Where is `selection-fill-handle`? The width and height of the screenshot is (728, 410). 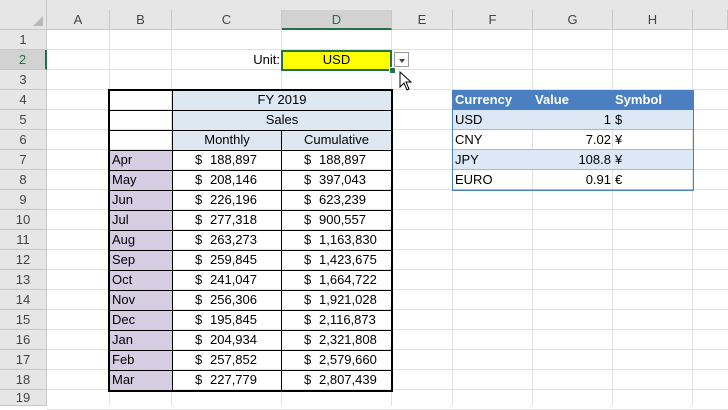
selection-fill-handle is located at coordinates (392, 70).